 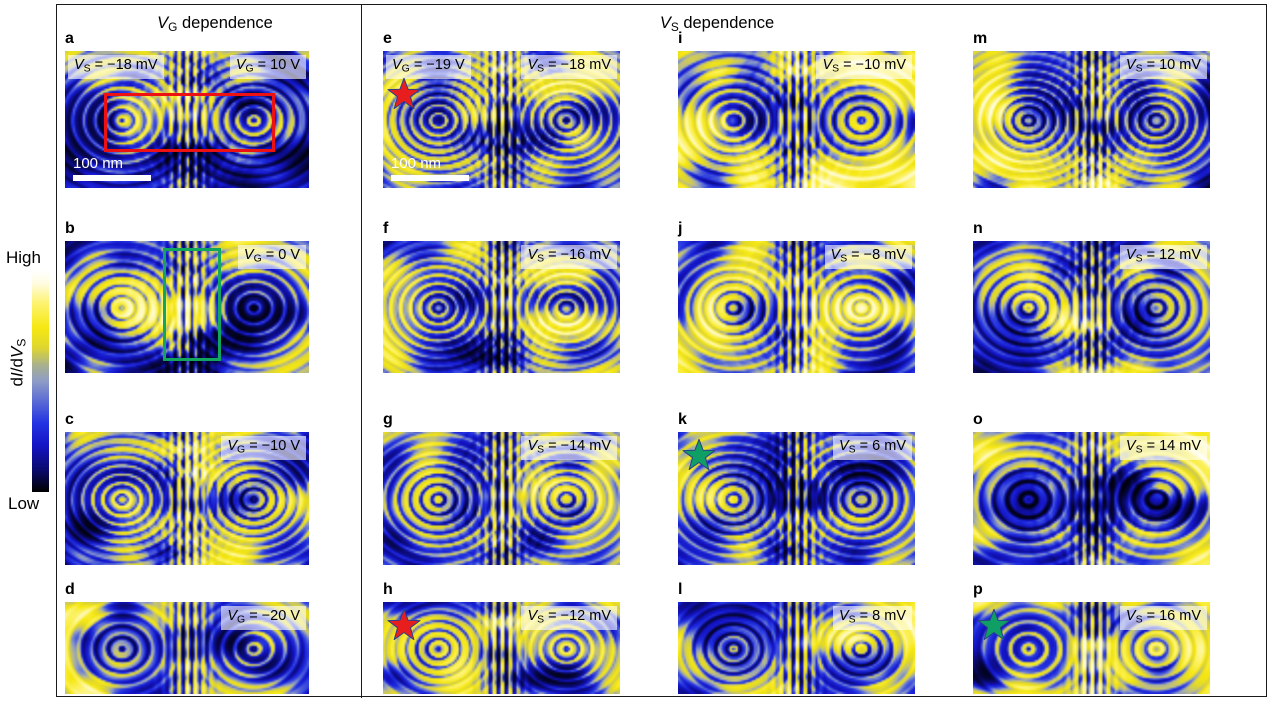 I want to click on panel-m-tag-right: VS = 10 mV, so click(x=1163, y=67).